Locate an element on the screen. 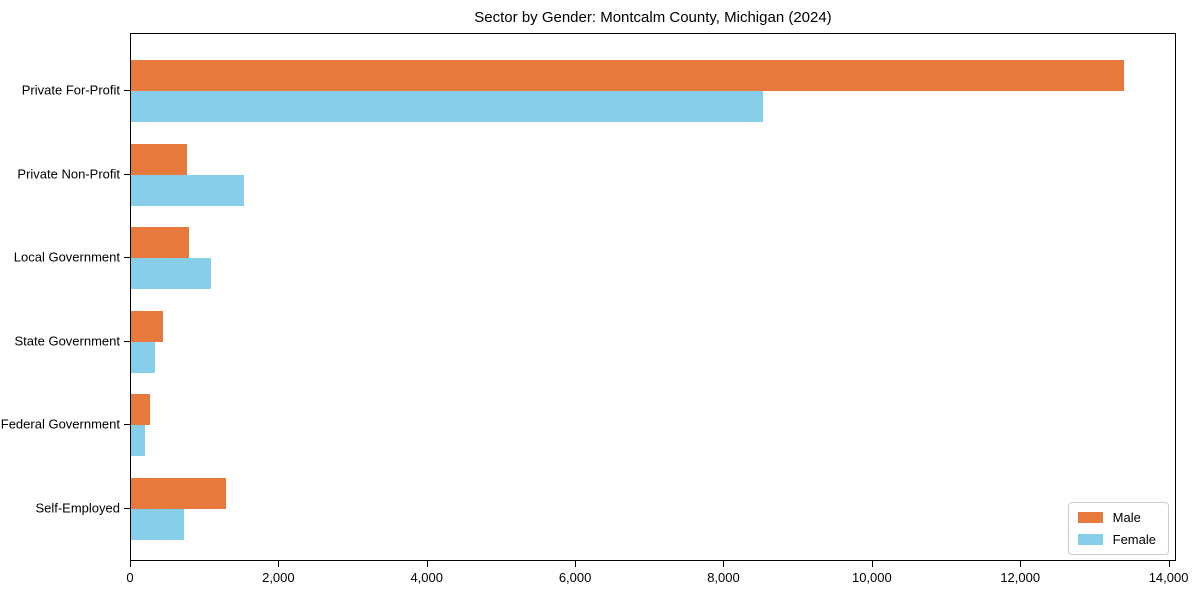 The width and height of the screenshot is (1200, 600). xtick-label-8-000: 8,000 is located at coordinates (723, 577).